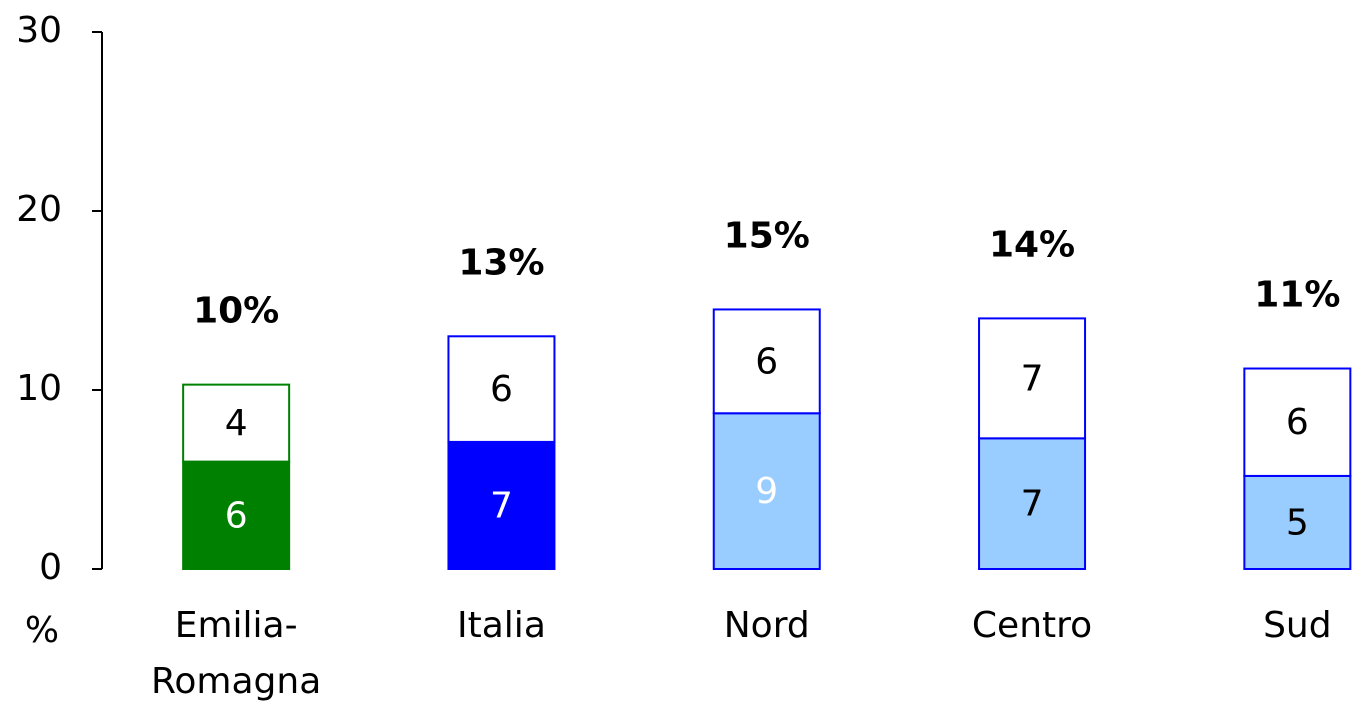  What do you see at coordinates (42, 630) in the screenshot?
I see `y-axis-unit: %` at bounding box center [42, 630].